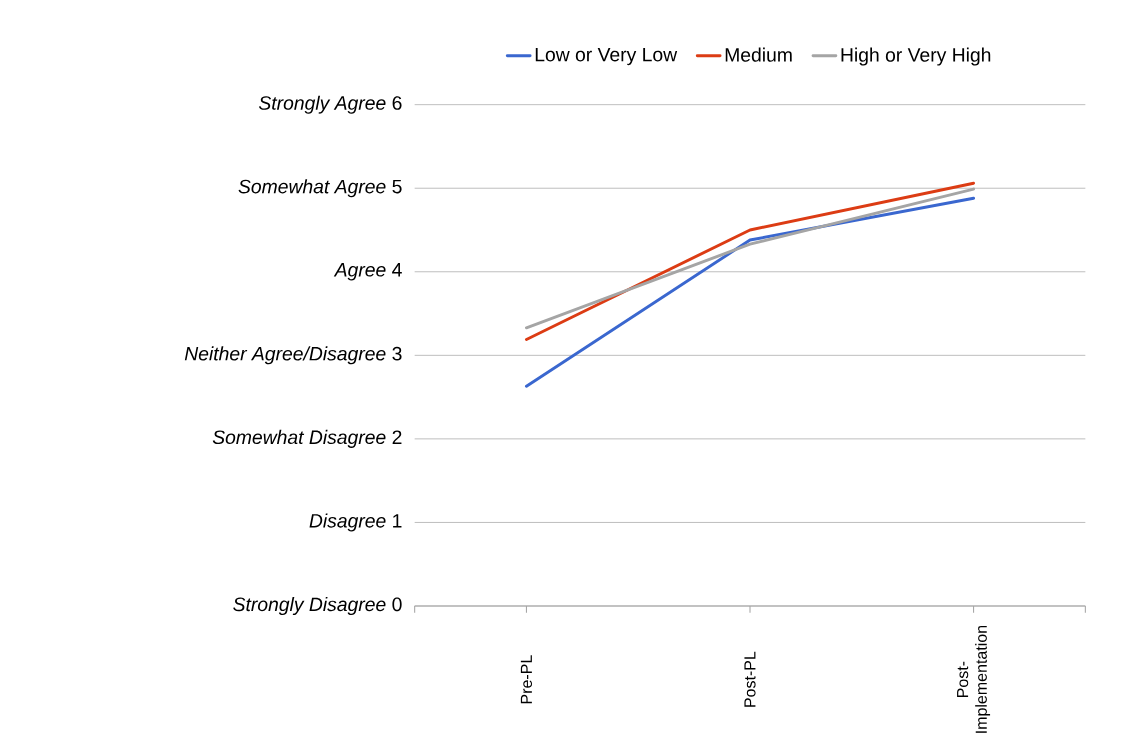 This screenshot has width=1137, height=756. What do you see at coordinates (367, 272) in the screenshot?
I see `y-tick-label: Agree 4` at bounding box center [367, 272].